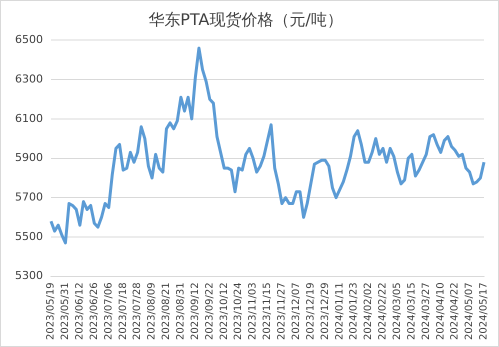  Describe the element at coordinates (268, 311) in the screenshot. I see `x-tick-label: 2023/11/15` at that location.